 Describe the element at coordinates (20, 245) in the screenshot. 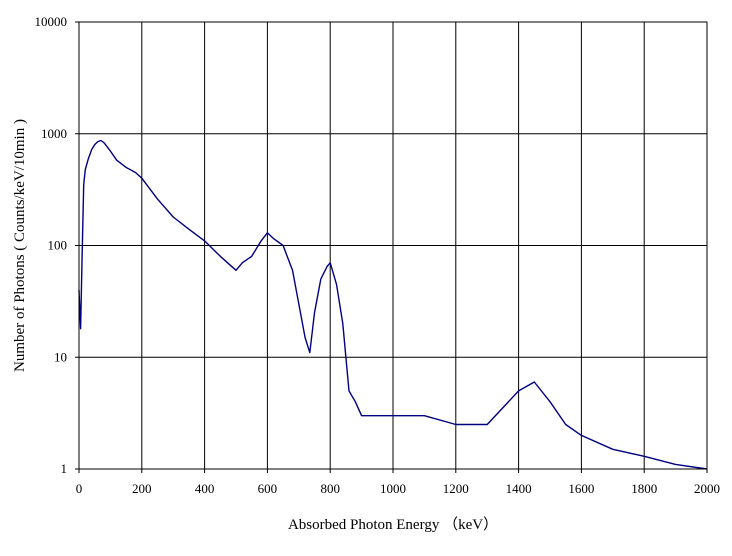

I see `y-axis-title: Number of Photons ( Counts/keV/10min )` at that location.